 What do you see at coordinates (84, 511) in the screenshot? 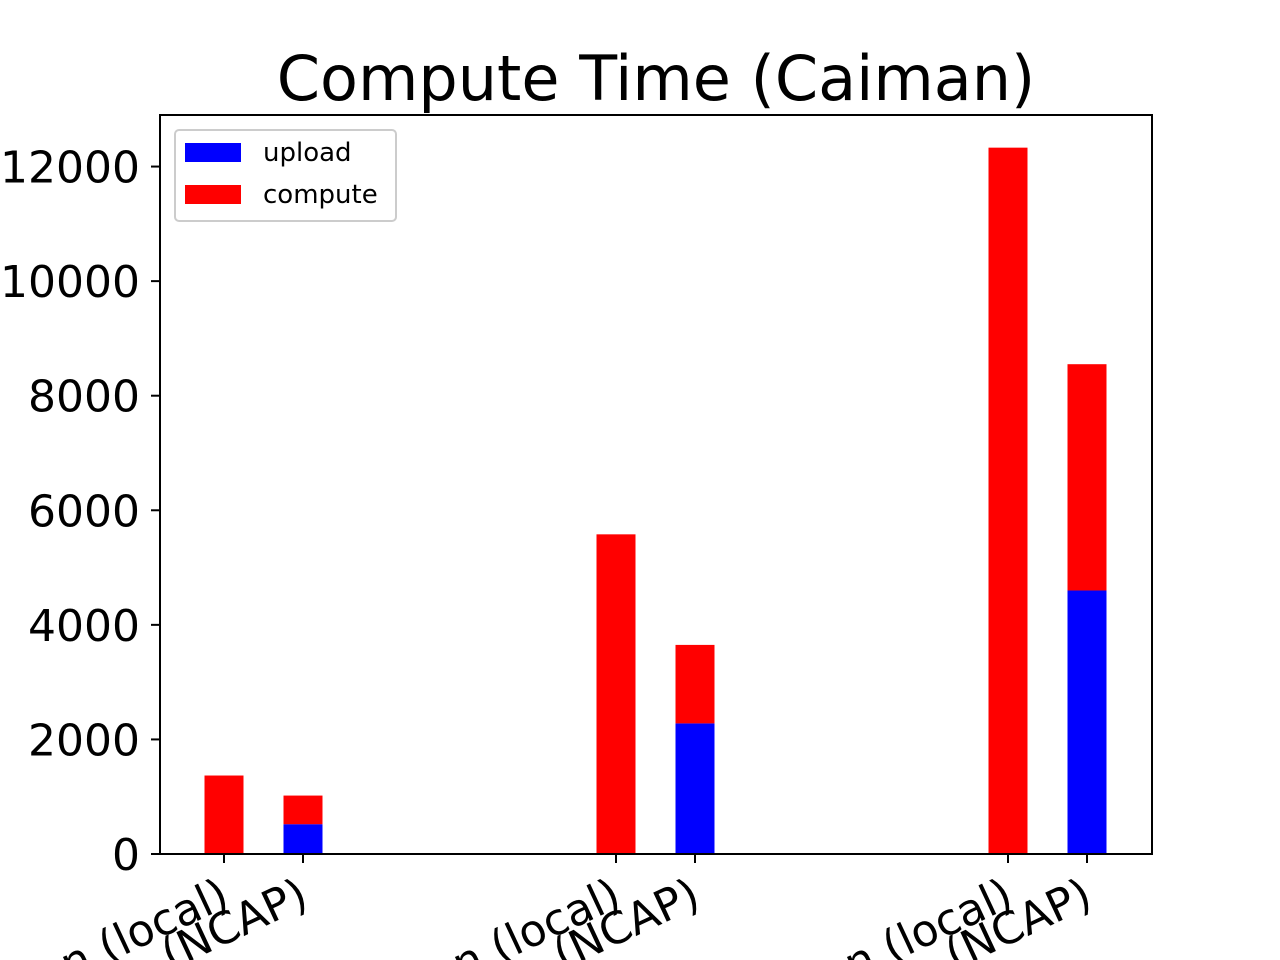
I see `y-tick-label: 6000` at bounding box center [84, 511].